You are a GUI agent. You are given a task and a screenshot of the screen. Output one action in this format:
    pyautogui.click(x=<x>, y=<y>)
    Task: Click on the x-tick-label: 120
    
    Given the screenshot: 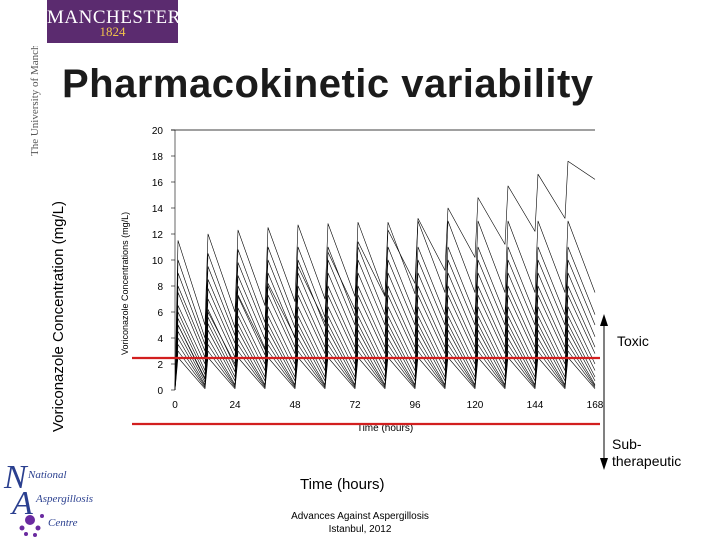 What is the action you would take?
    pyautogui.click(x=475, y=405)
    